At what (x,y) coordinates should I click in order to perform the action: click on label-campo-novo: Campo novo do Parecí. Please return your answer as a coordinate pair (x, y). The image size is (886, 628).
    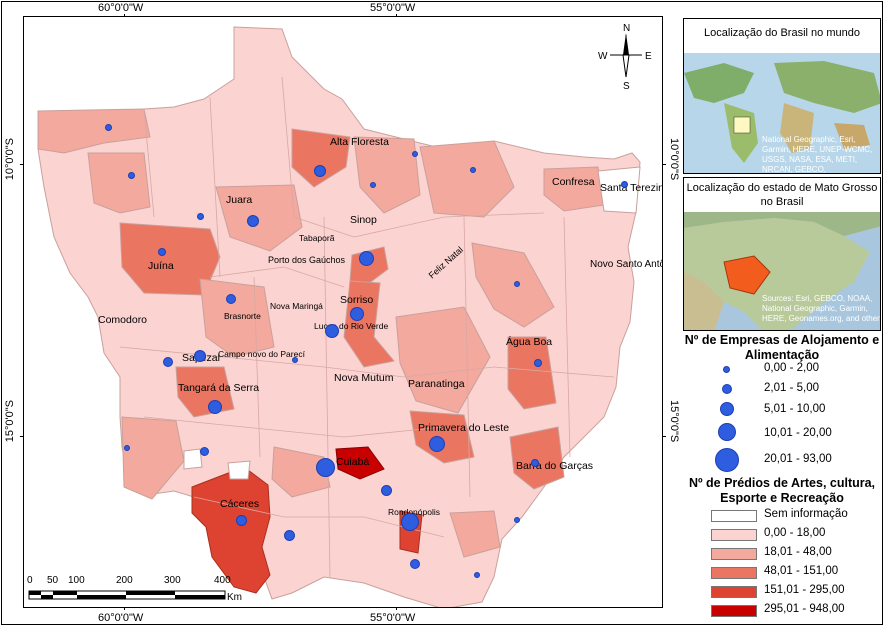
    Looking at the image, I should click on (262, 354).